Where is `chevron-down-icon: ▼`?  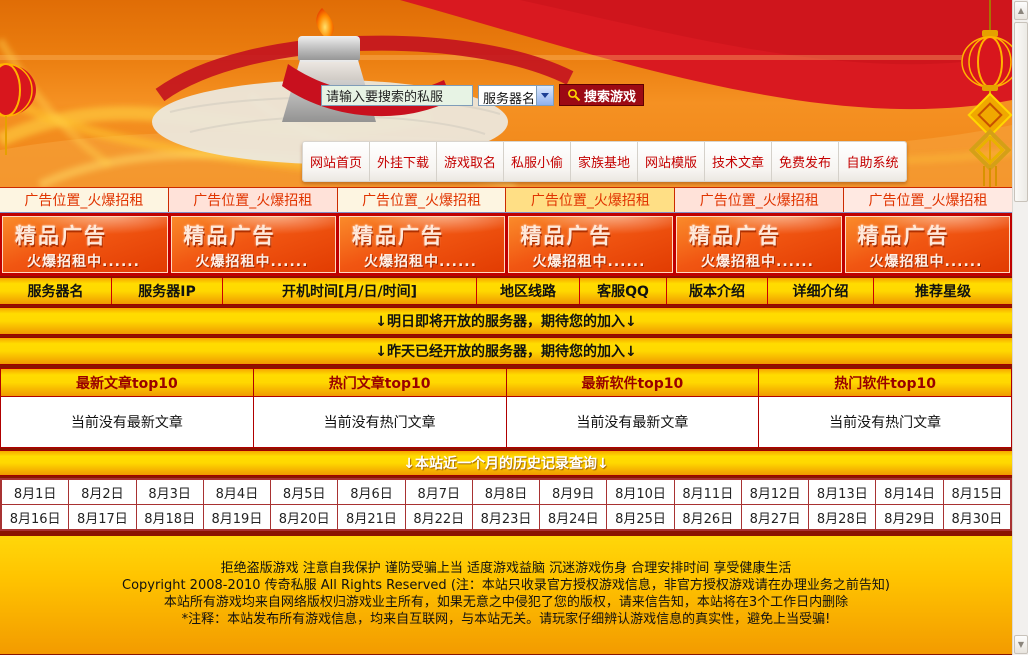 chevron-down-icon: ▼ is located at coordinates (1021, 644).